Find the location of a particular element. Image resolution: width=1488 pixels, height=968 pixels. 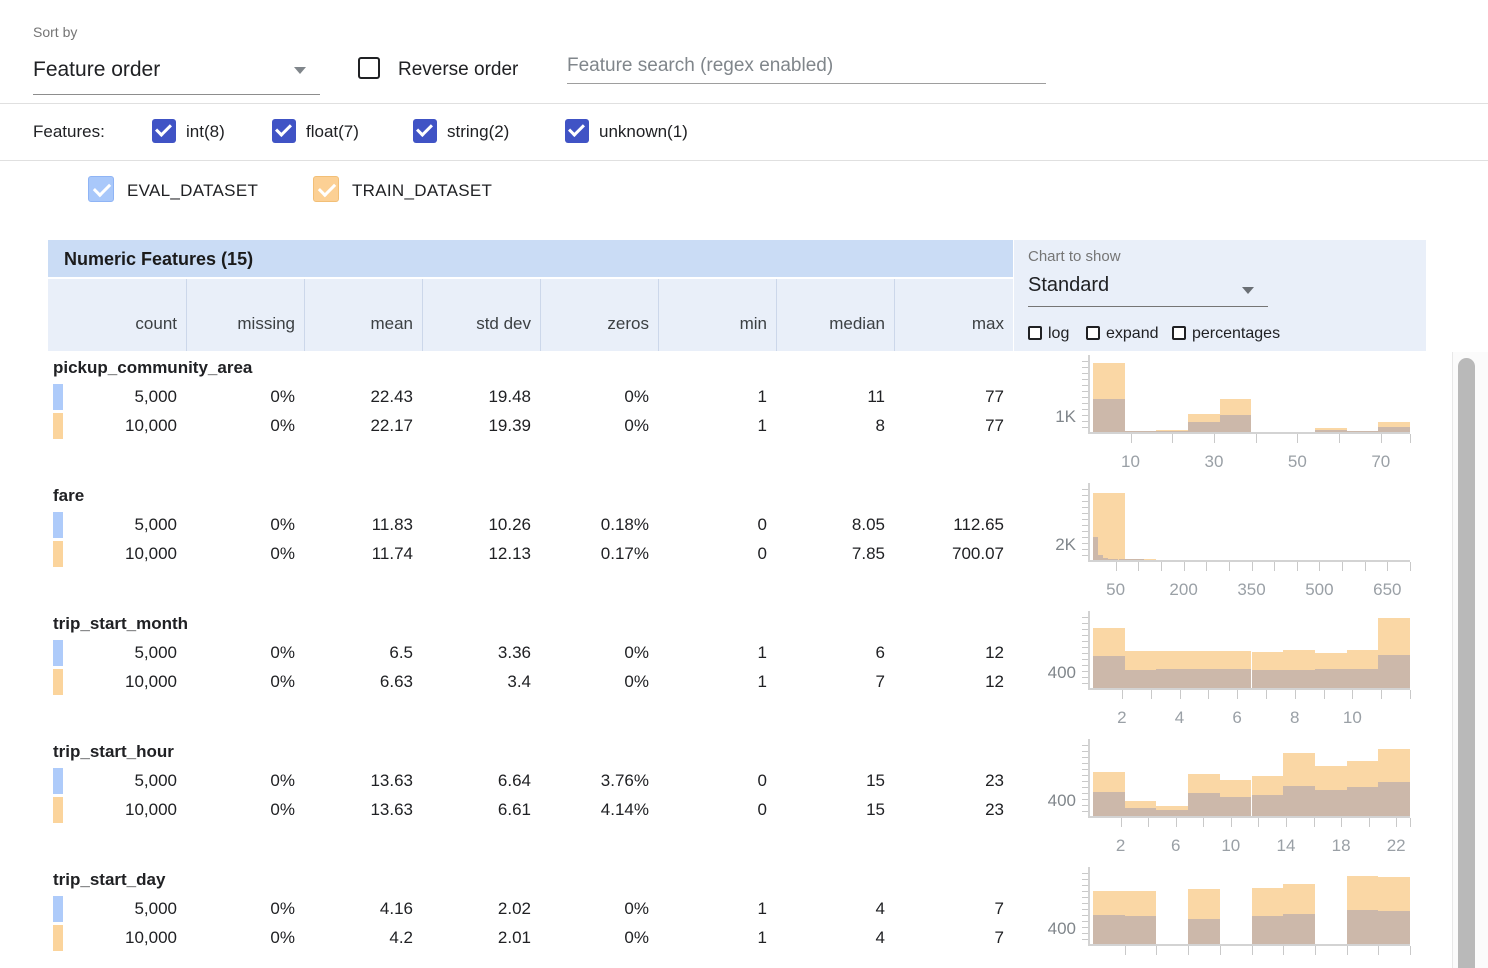

feature-type-checkbox-string is located at coordinates (425, 131).